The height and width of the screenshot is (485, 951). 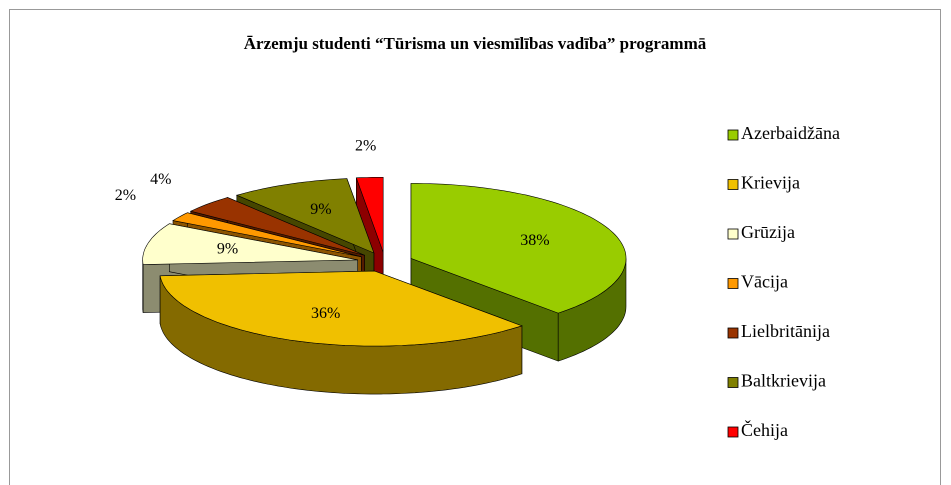 What do you see at coordinates (783, 381) in the screenshot?
I see `legend-label: Baltkrievija` at bounding box center [783, 381].